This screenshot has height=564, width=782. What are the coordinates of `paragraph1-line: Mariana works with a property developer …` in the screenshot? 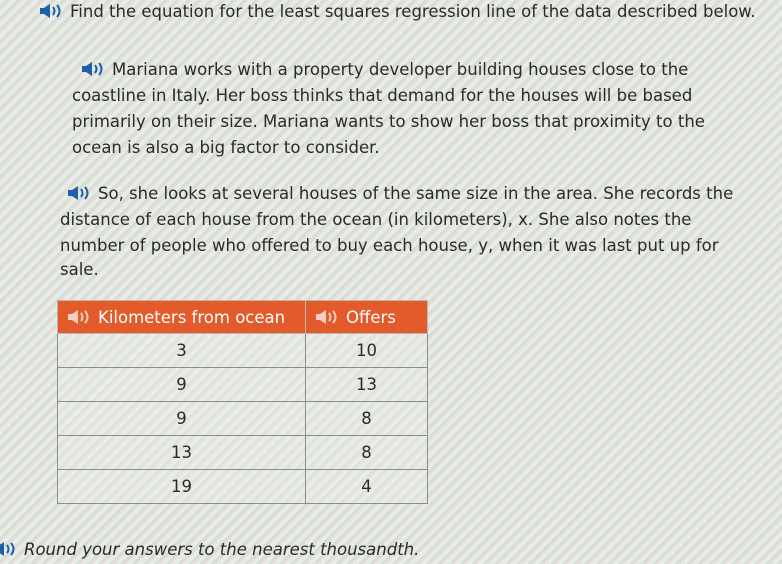 It's located at (384, 69).